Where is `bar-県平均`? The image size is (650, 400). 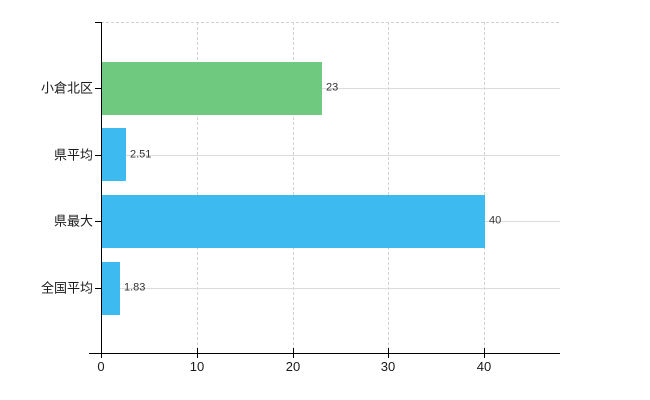
bar-県平均 is located at coordinates (114, 154).